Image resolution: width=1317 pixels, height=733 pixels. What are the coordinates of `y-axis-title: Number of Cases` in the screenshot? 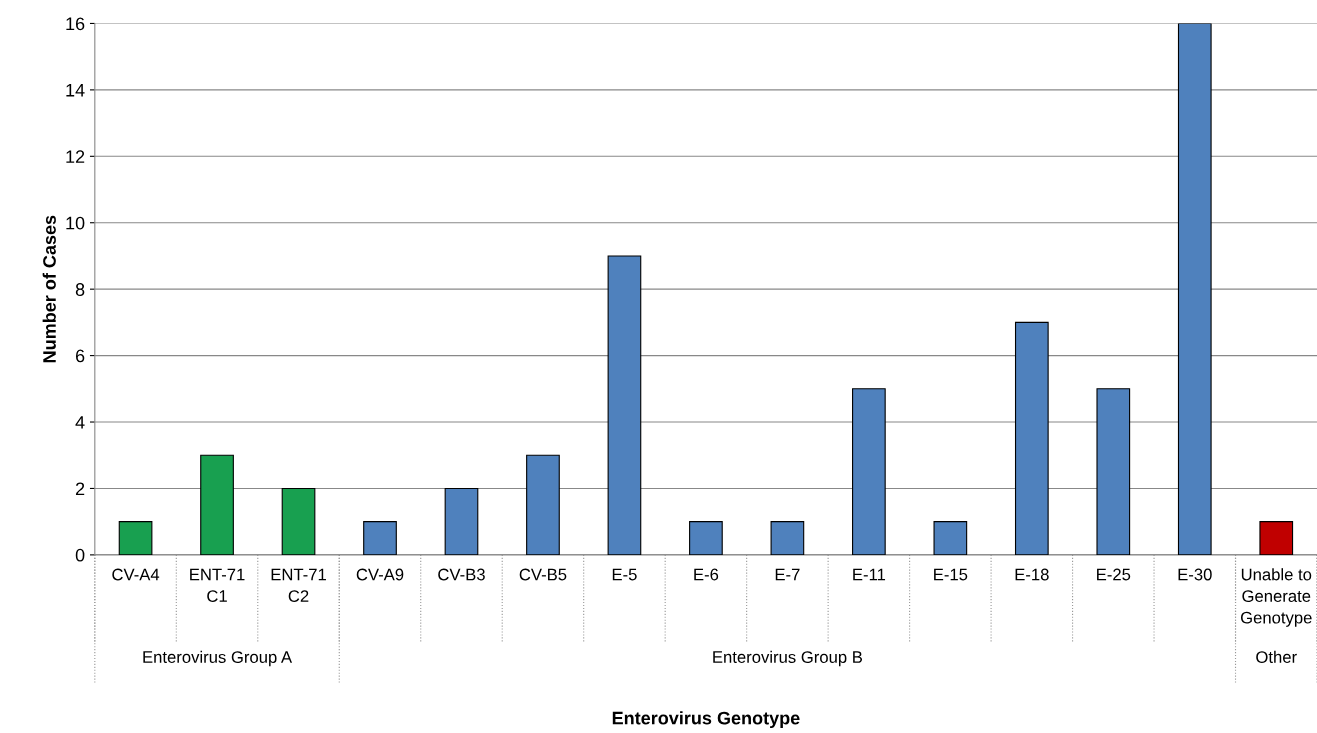 It's located at (49, 289).